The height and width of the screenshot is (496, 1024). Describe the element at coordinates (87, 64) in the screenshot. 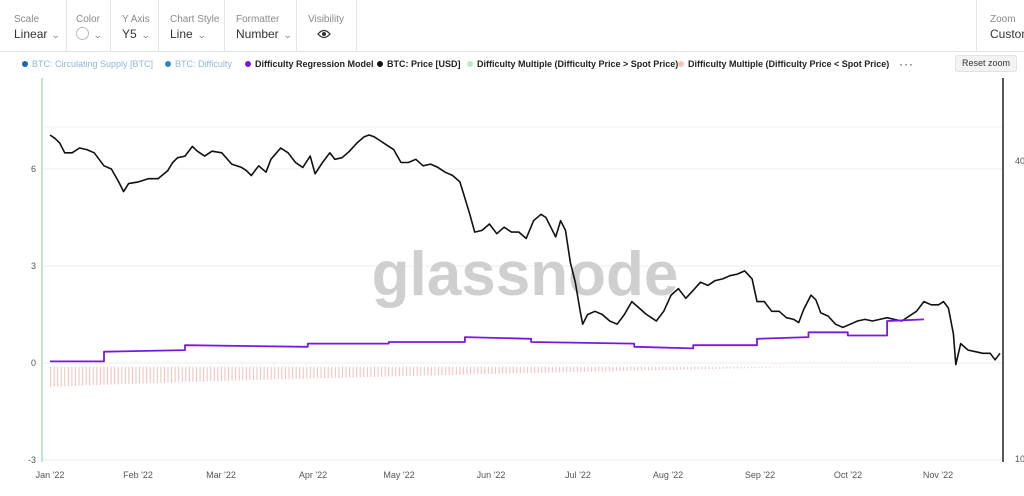

I see `legend-item-circulating-supply: BTC: Circulating Supply [BTC]` at that location.